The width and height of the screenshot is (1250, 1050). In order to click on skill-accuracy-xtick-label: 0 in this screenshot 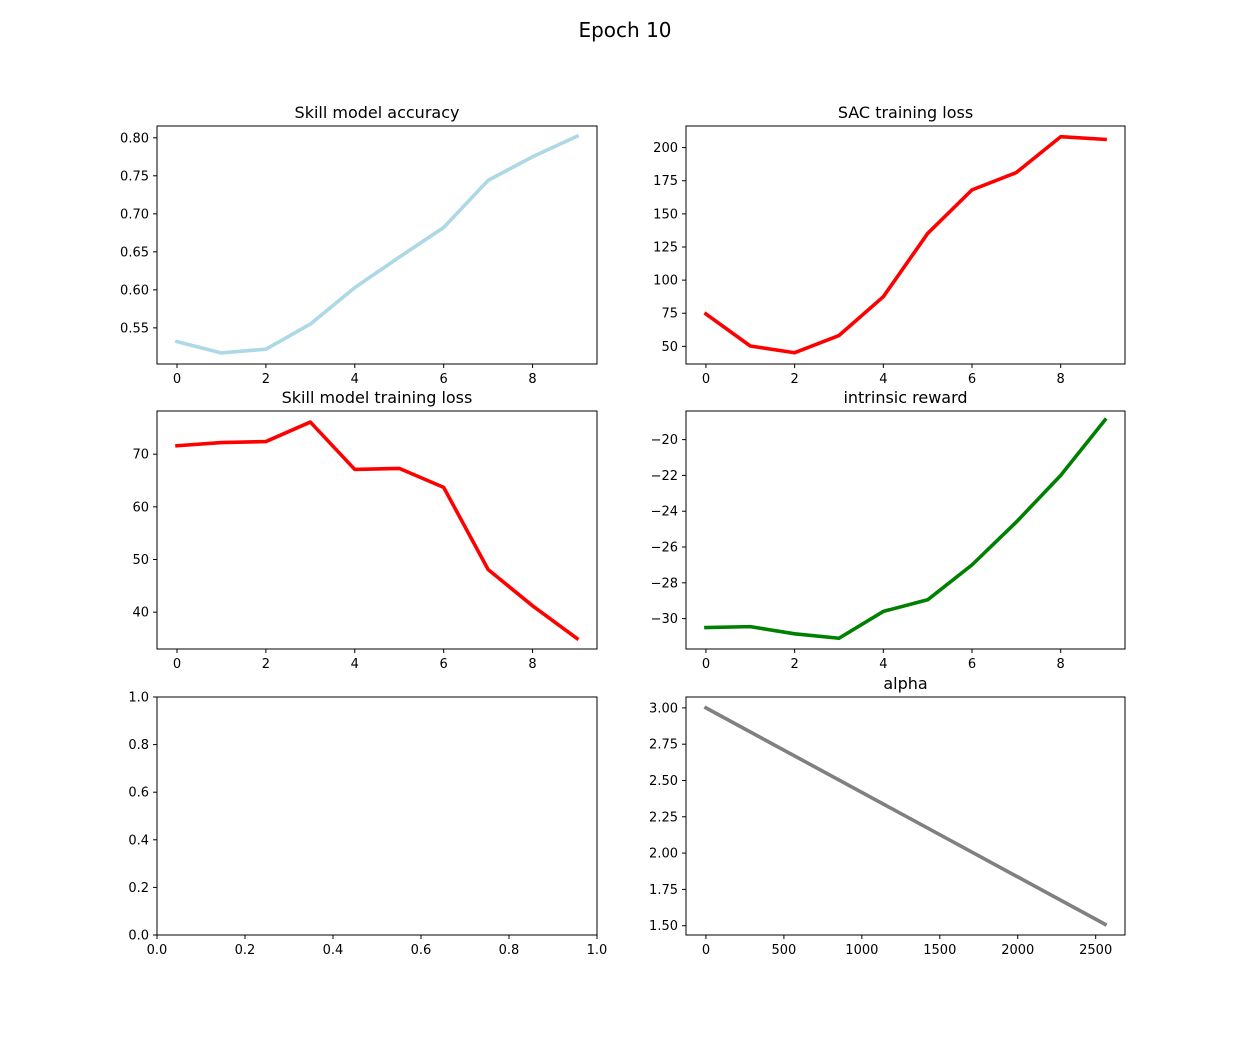, I will do `click(177, 379)`.